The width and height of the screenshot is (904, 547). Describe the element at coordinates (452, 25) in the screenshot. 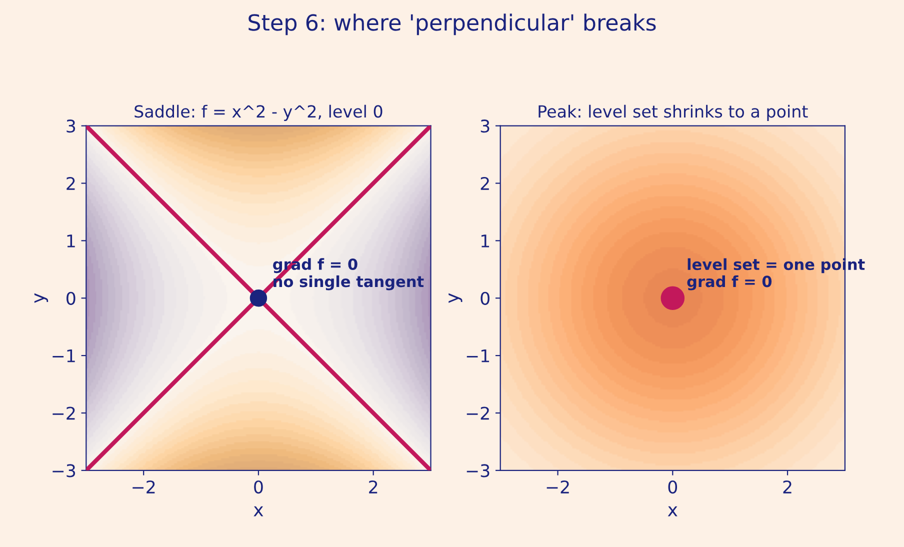

I see `text: Step 6: where 'perpendicular' breaks` at that location.